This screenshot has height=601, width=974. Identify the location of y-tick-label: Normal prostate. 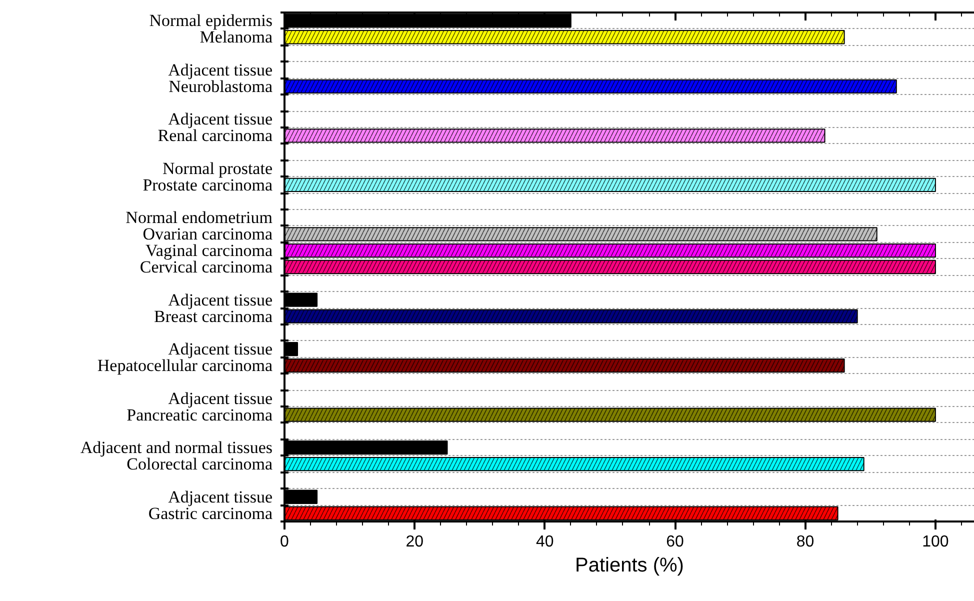
(217, 168).